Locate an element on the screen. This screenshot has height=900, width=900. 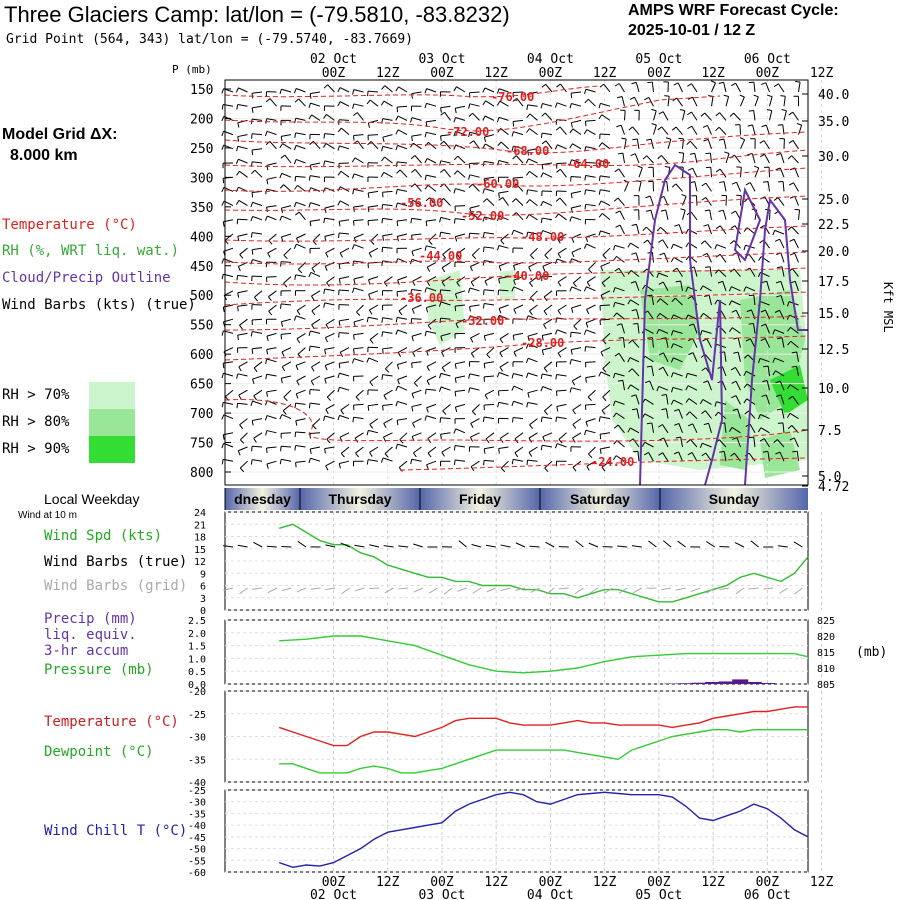
chill-panel-tick-label: -60 is located at coordinates (197, 873).